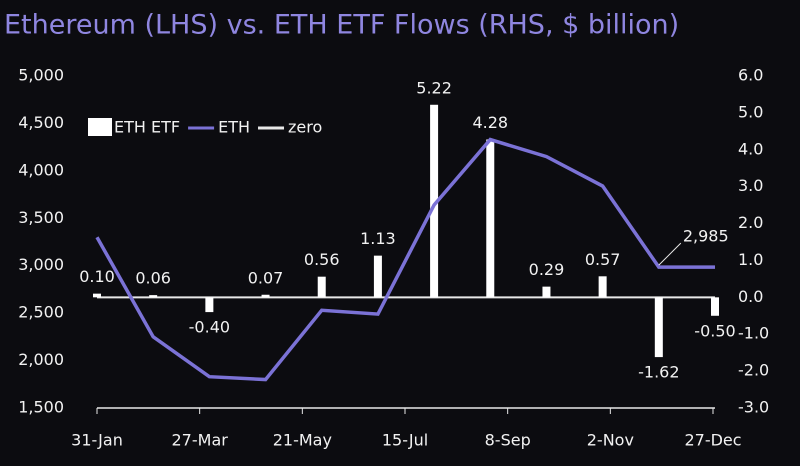 Image resolution: width=800 pixels, height=466 pixels. What do you see at coordinates (750, 185) in the screenshot?
I see `y2-tick-label: 3.0` at bounding box center [750, 185].